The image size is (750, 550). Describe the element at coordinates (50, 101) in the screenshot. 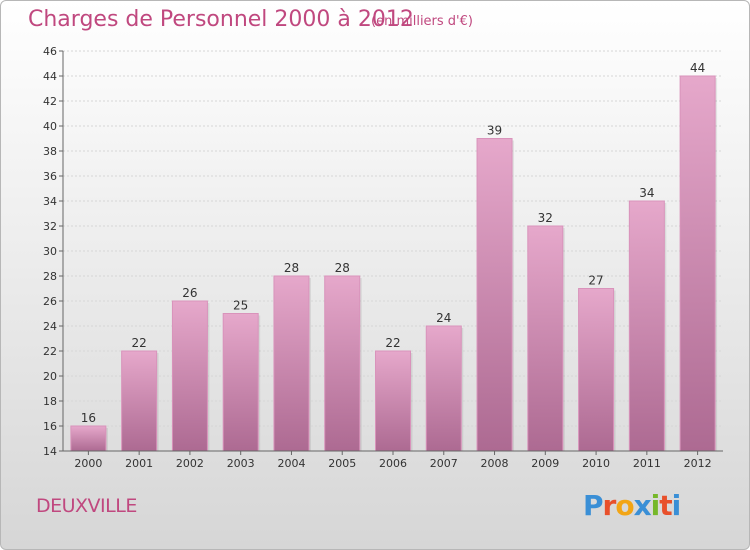

I see `y-tick-label: 42` at that location.